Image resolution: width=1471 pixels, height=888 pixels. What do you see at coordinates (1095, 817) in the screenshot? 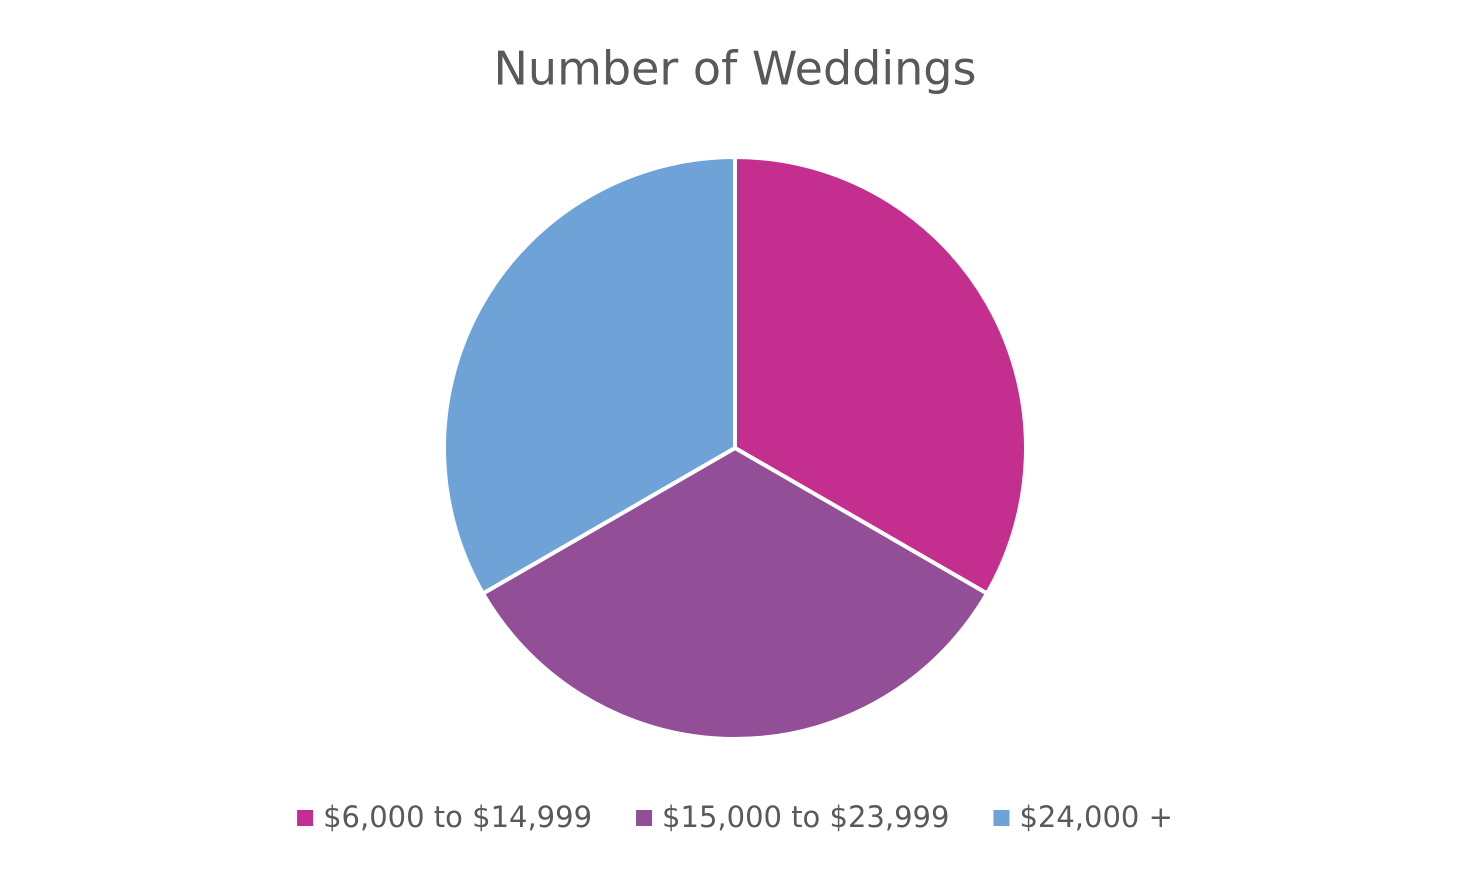
I see `legend-label: $24,000 +` at bounding box center [1095, 817].